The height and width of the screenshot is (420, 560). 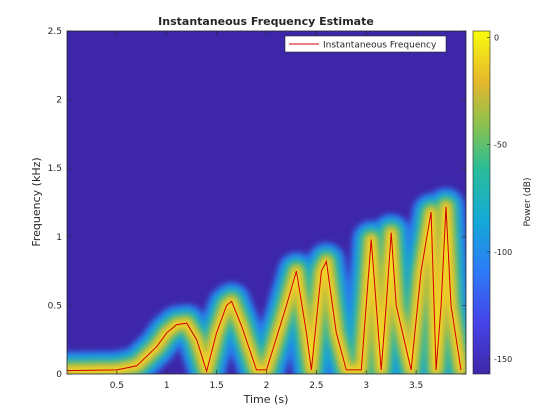 What do you see at coordinates (59, 101) in the screenshot?
I see `y-tick-label: 2` at bounding box center [59, 101].